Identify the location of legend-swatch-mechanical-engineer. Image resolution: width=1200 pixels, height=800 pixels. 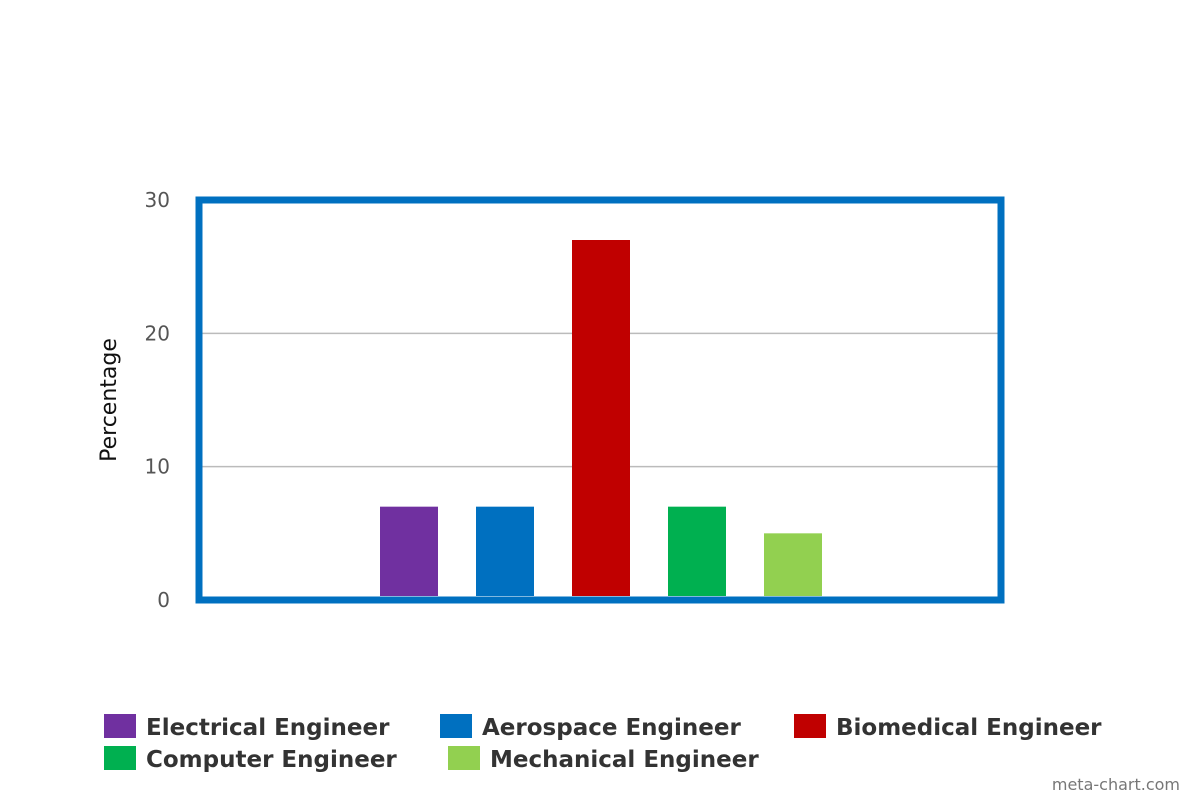
(464, 758).